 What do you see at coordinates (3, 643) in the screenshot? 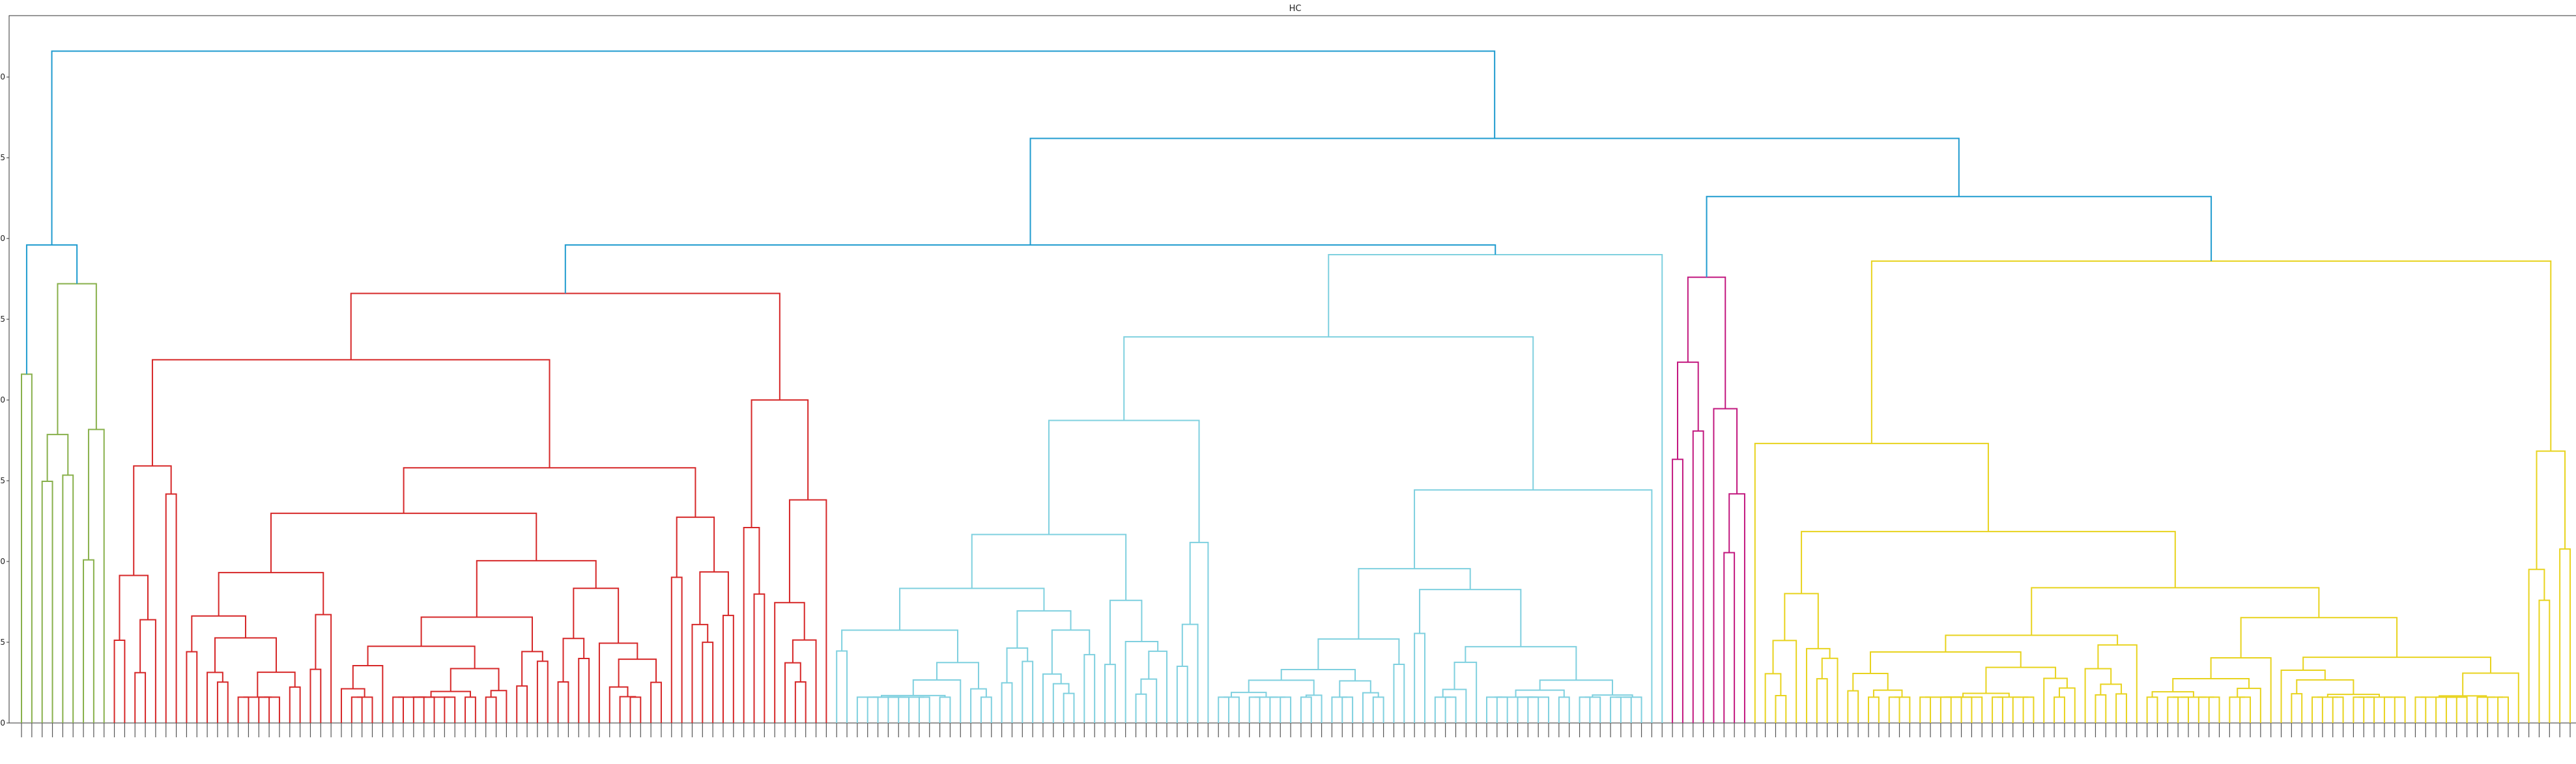
I see `y-tick-label: 2.5` at bounding box center [3, 643].